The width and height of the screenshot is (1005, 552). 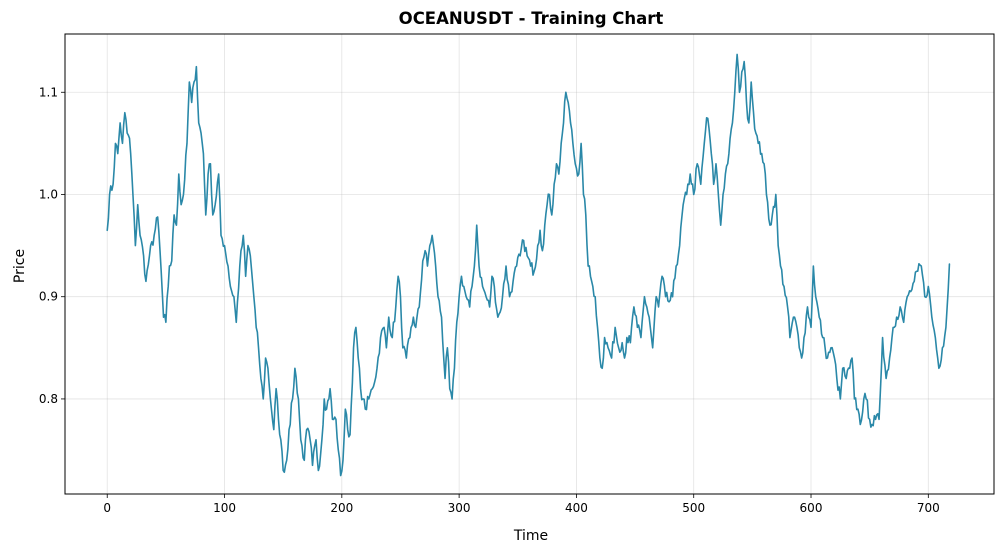 What do you see at coordinates (459, 508) in the screenshot?
I see `x-tick-label: 300` at bounding box center [459, 508].